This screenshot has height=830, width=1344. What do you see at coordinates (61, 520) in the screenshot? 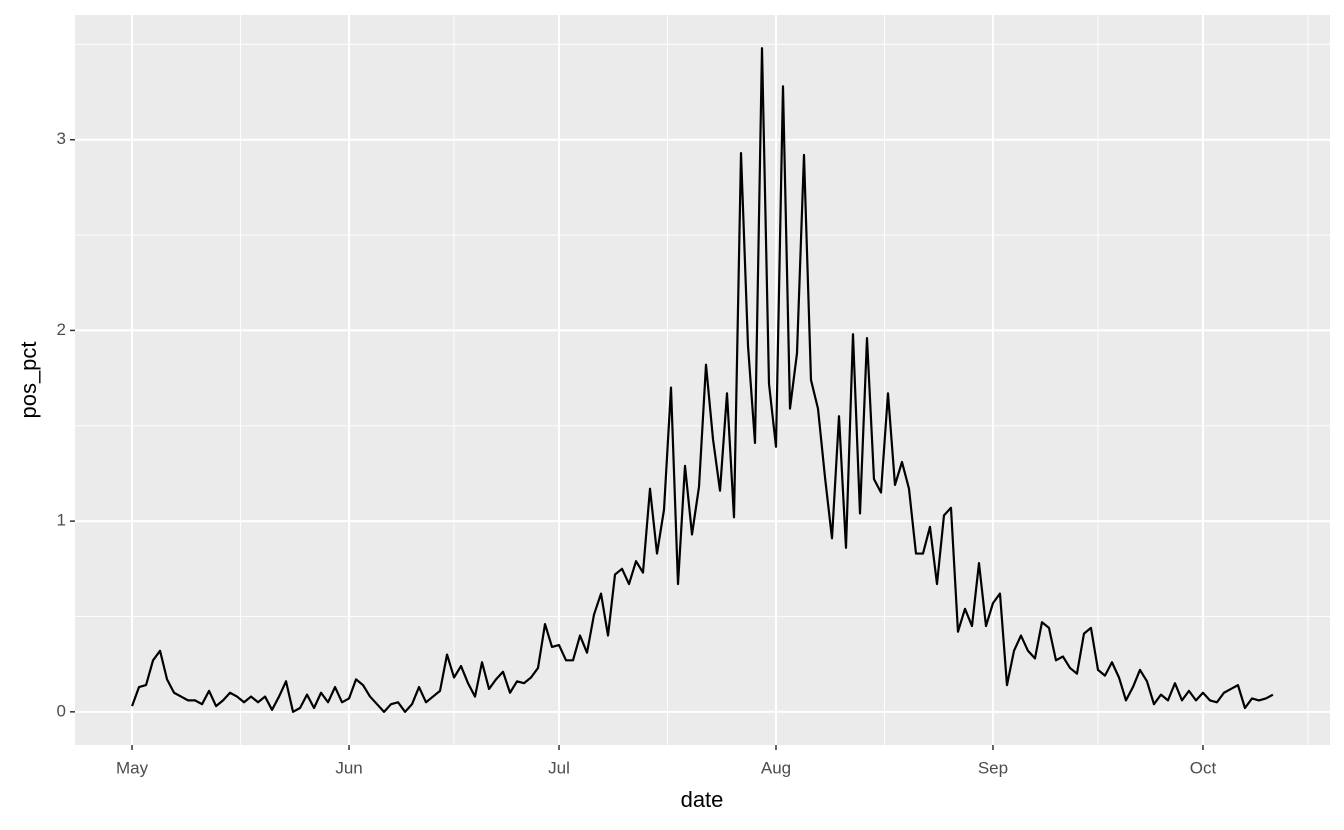
I see `y-tick-label: 1` at bounding box center [61, 520].